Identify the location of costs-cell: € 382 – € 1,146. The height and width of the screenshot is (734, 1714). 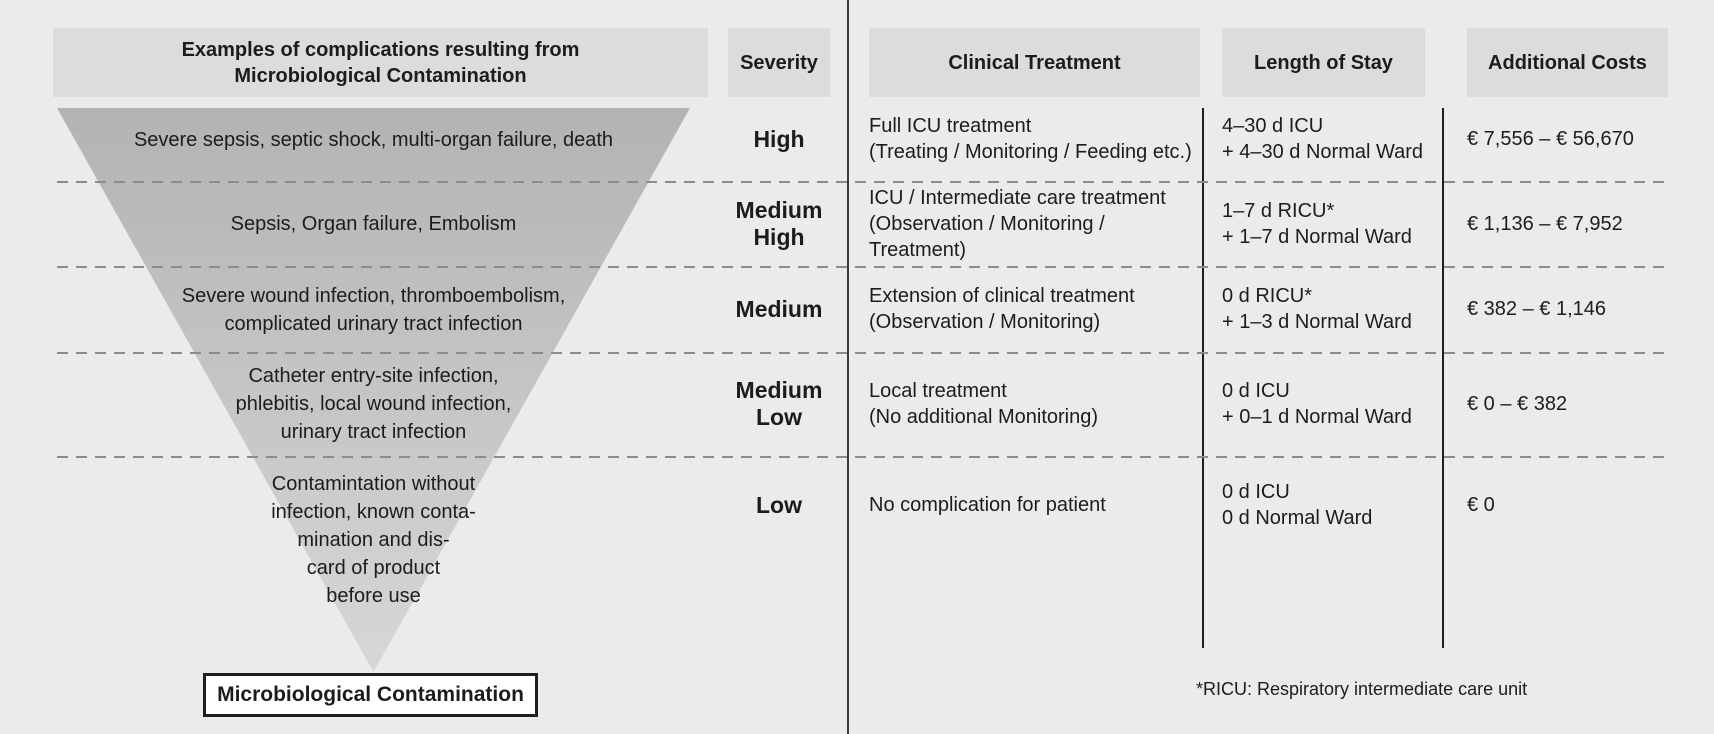
(1537, 309).